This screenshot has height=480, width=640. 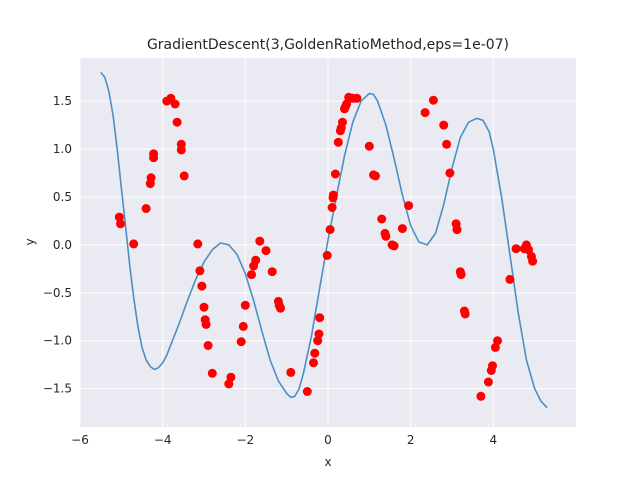 What do you see at coordinates (327, 462) in the screenshot?
I see `x-axis-label: x` at bounding box center [327, 462].